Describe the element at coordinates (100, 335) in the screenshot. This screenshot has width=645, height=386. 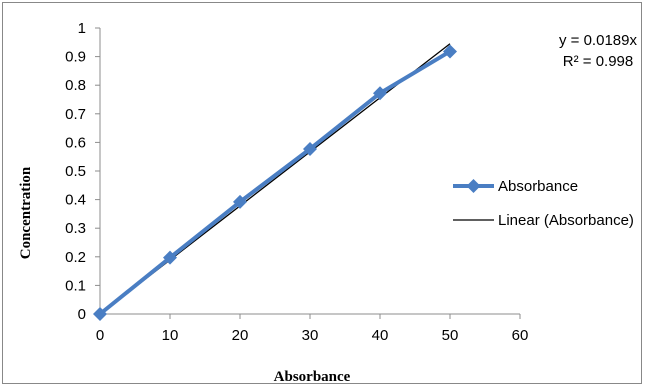
I see `x-tick-label: 0` at that location.